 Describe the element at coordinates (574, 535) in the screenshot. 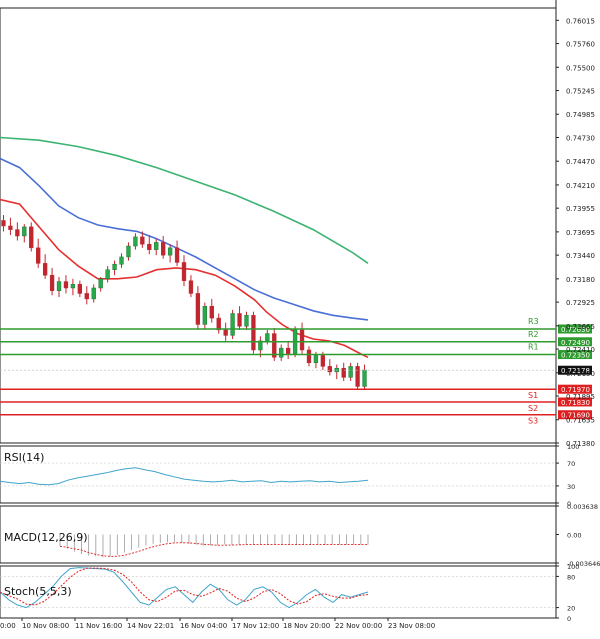

I see `macd-tick-label: 0.00` at that location.